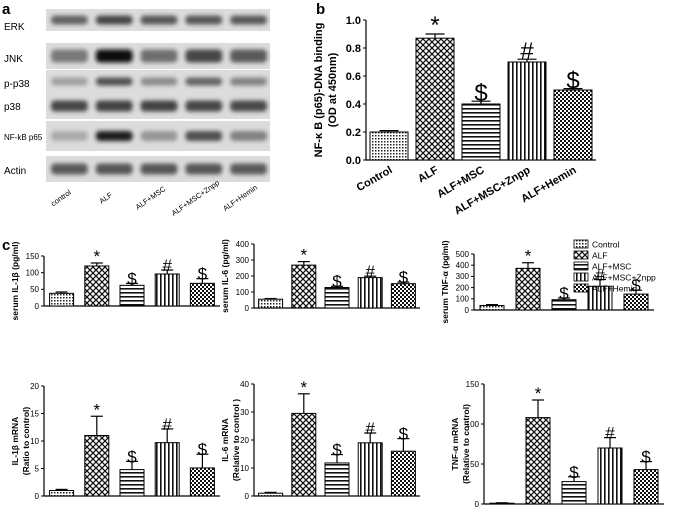 The image size is (685, 510). What do you see at coordinates (15, 171) in the screenshot?
I see `blot-label: Actin` at bounding box center [15, 171].